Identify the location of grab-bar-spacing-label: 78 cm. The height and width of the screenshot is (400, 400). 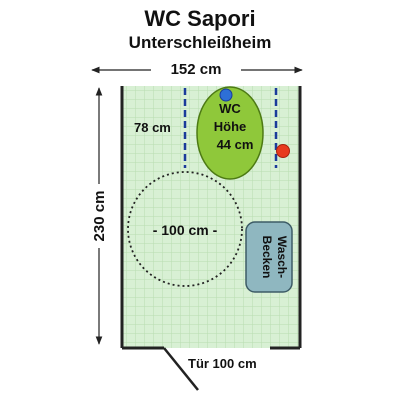
(152, 127).